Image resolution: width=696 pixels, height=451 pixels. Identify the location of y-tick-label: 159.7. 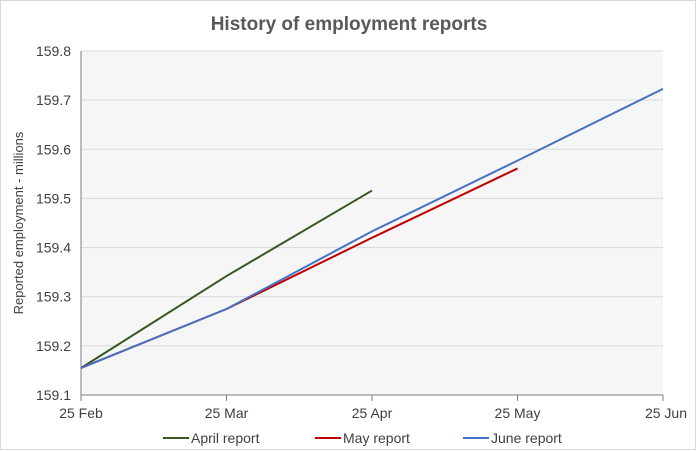
(53, 100).